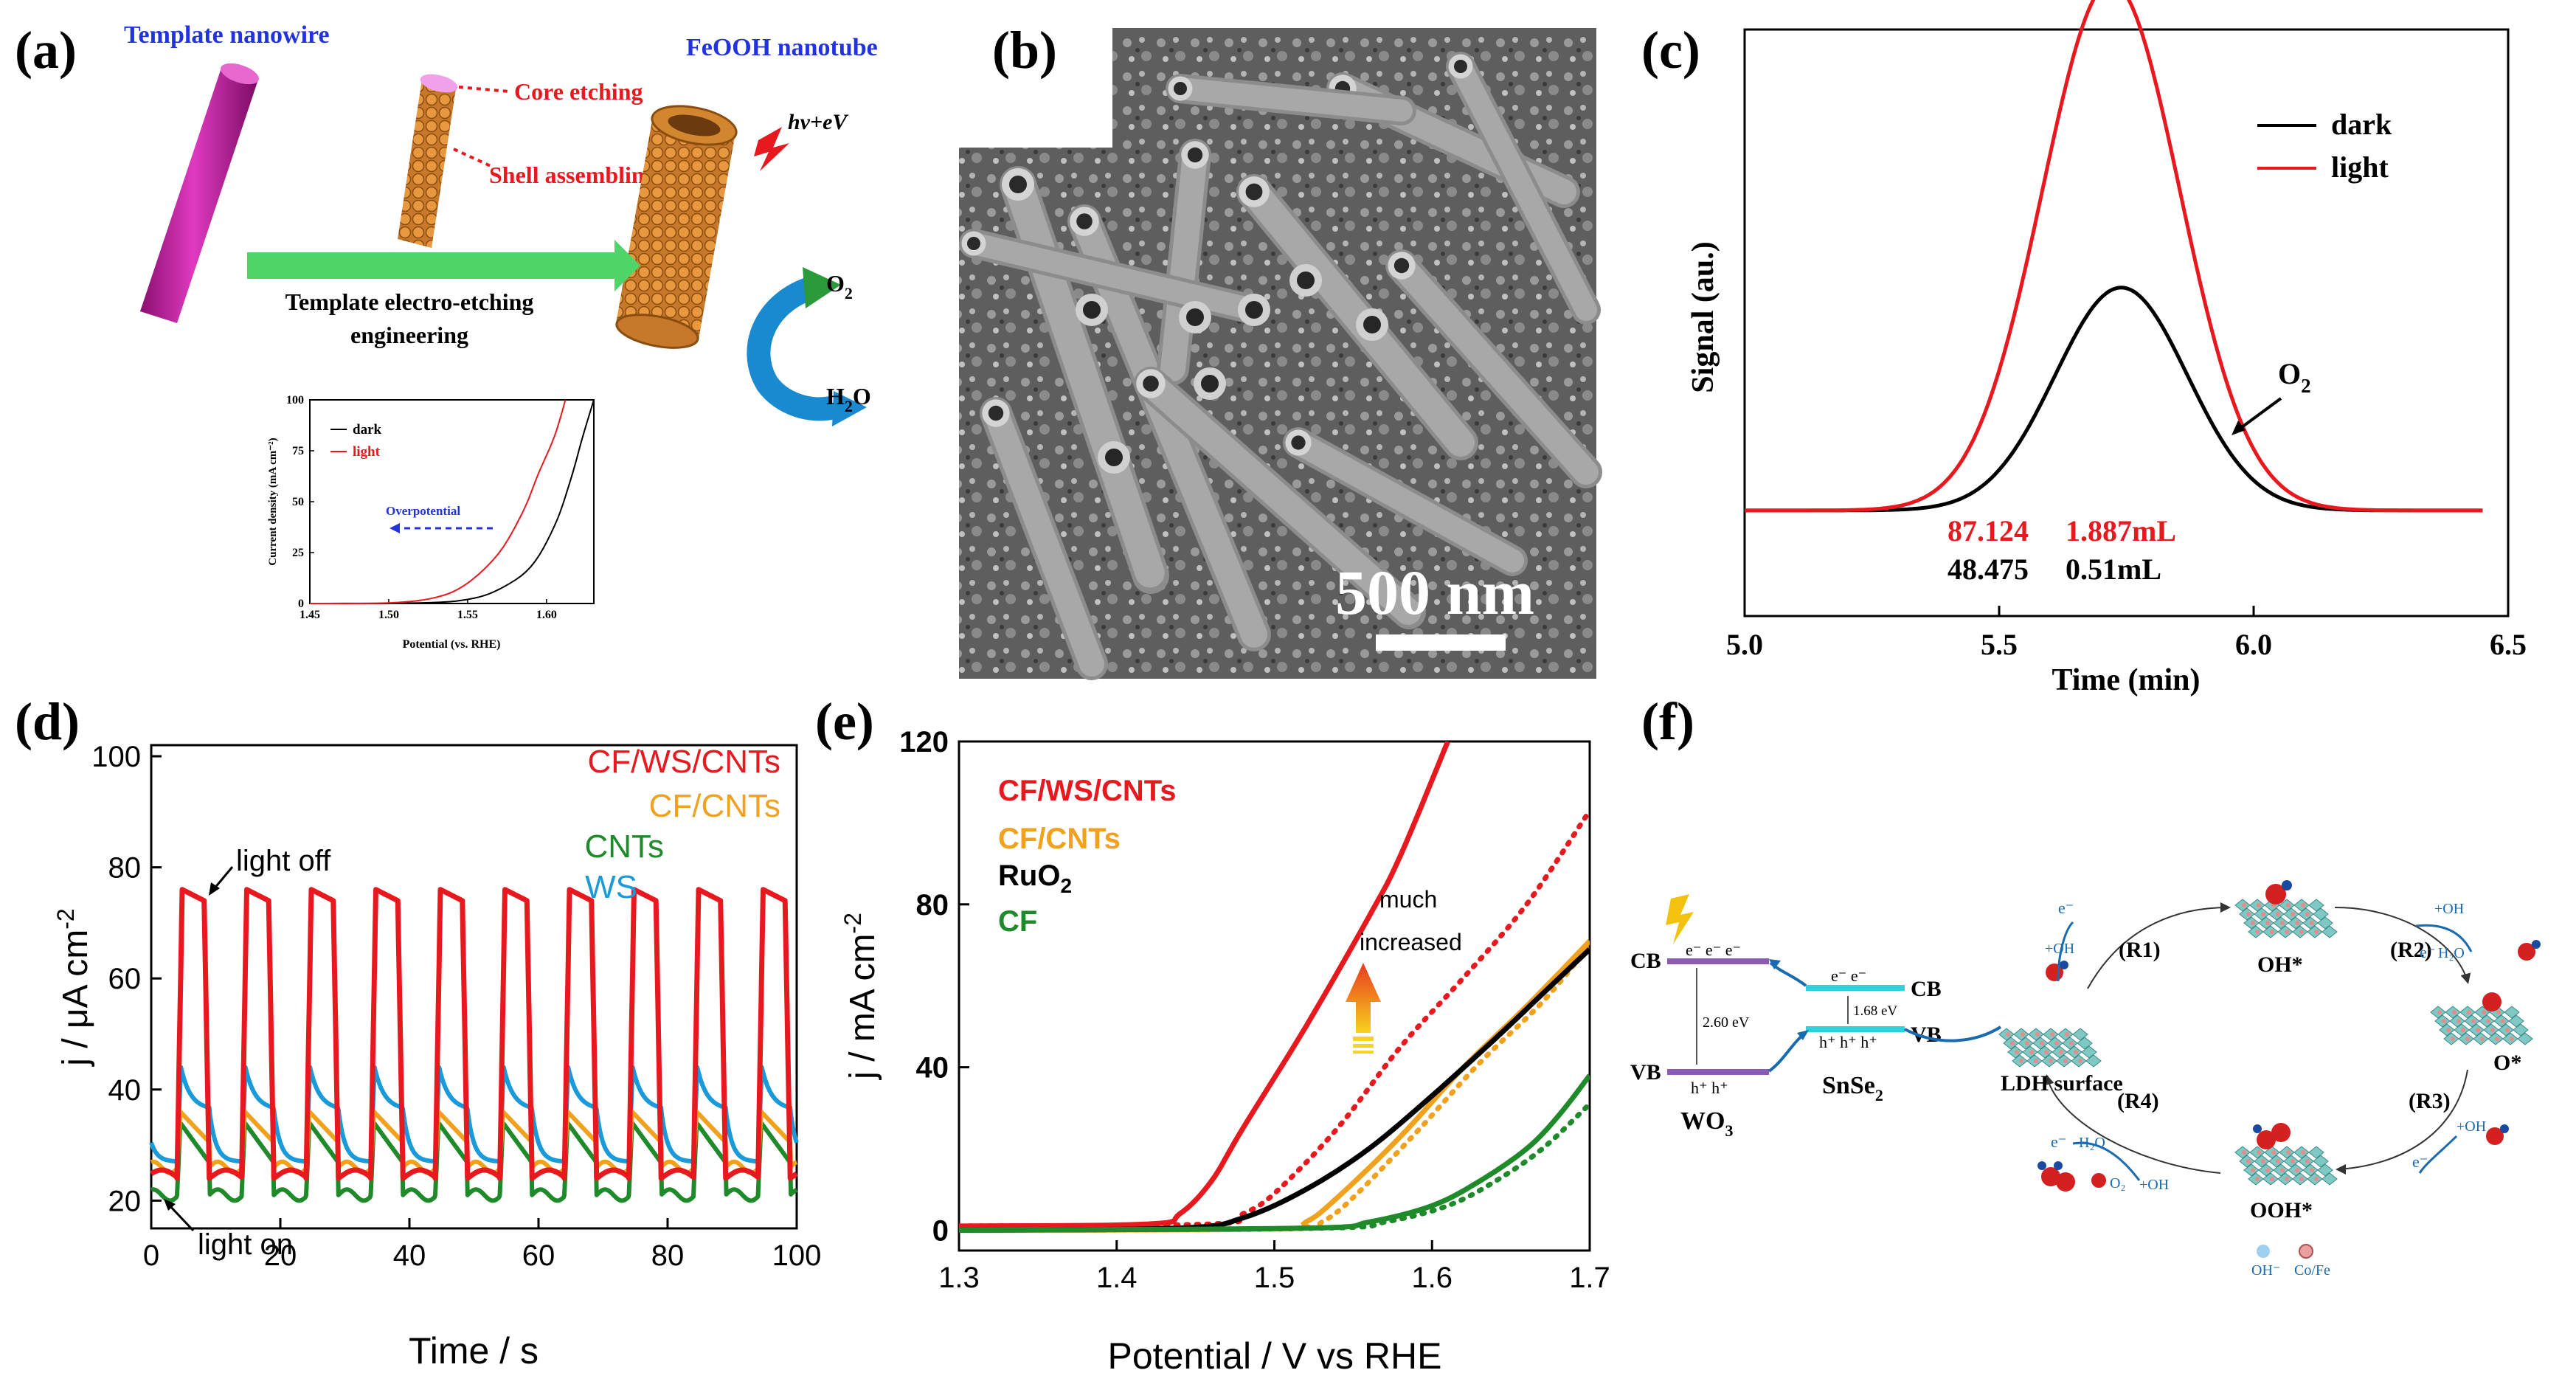  I want to click on d-xtick-label: 20, so click(281, 1255).